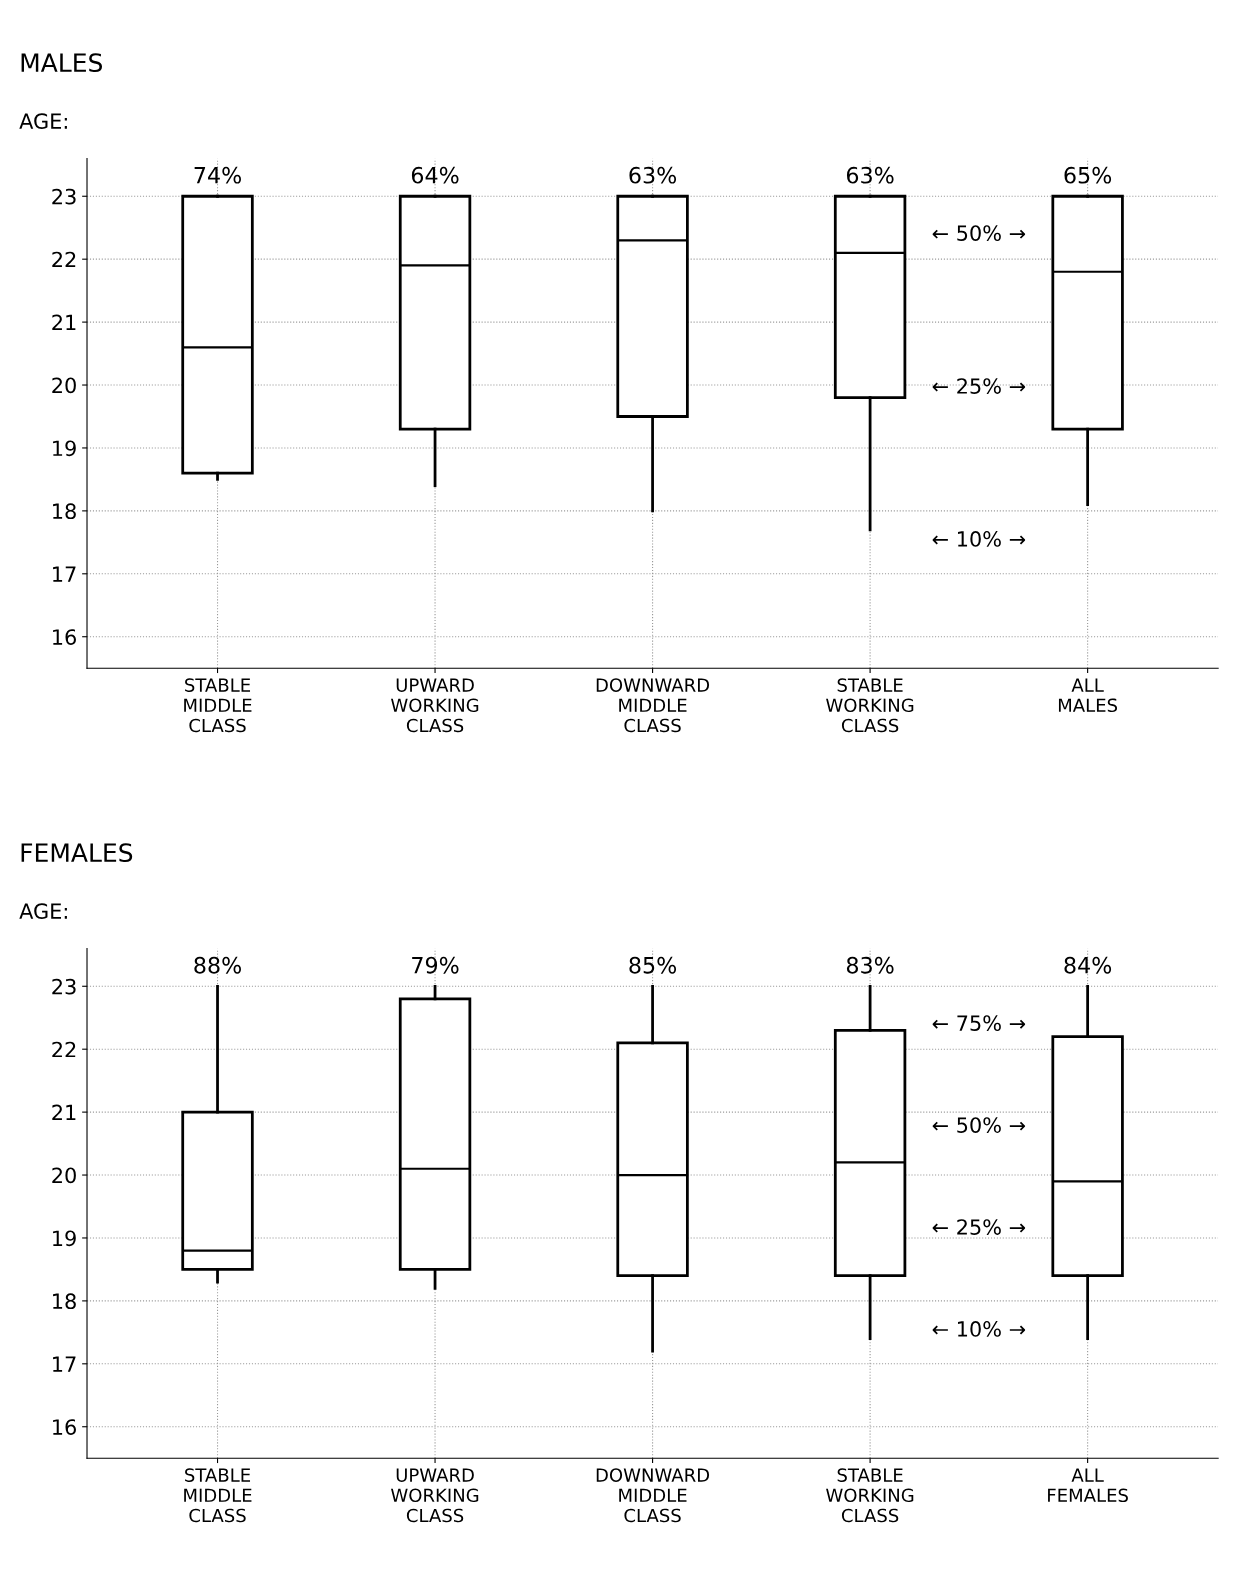 The image size is (1243, 1585). I want to click on annotation: 84%, so click(1088, 965).